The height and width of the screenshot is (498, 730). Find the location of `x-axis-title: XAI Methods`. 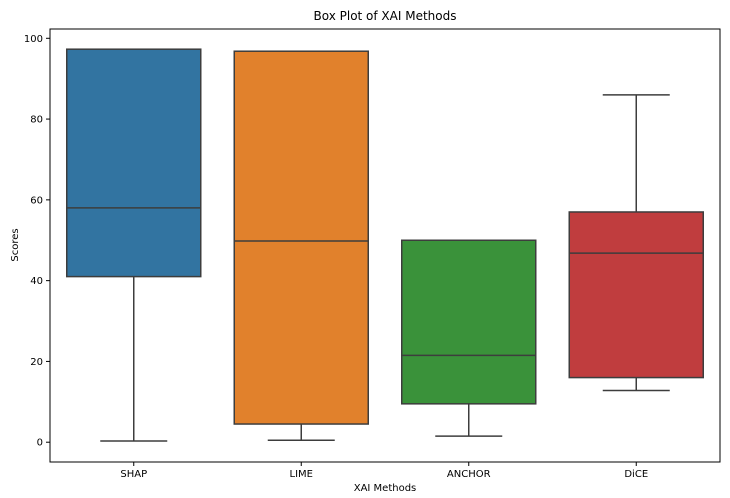

x-axis-title: XAI Methods is located at coordinates (385, 488).